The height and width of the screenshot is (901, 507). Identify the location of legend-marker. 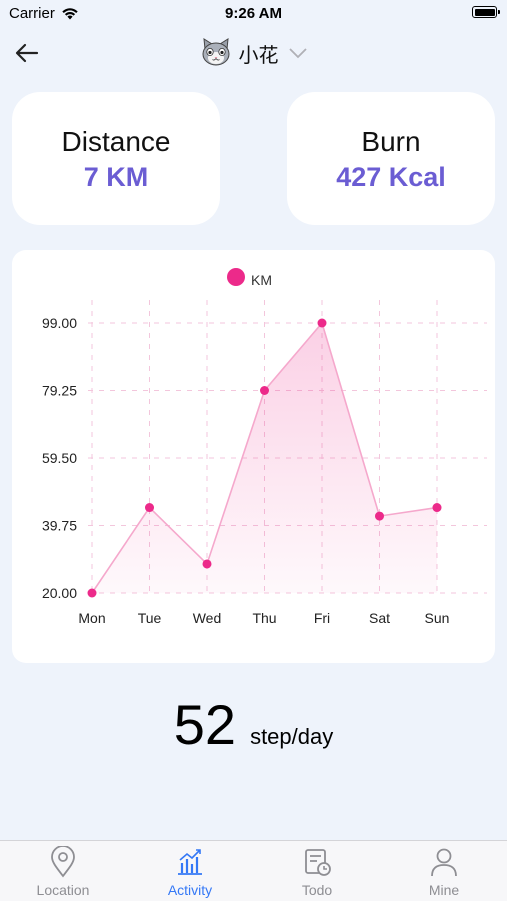
(236, 277).